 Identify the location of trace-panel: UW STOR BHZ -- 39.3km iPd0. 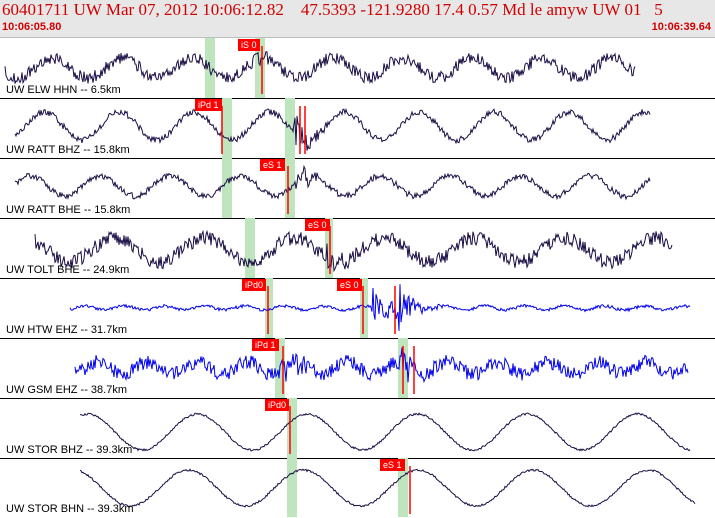
(357, 428).